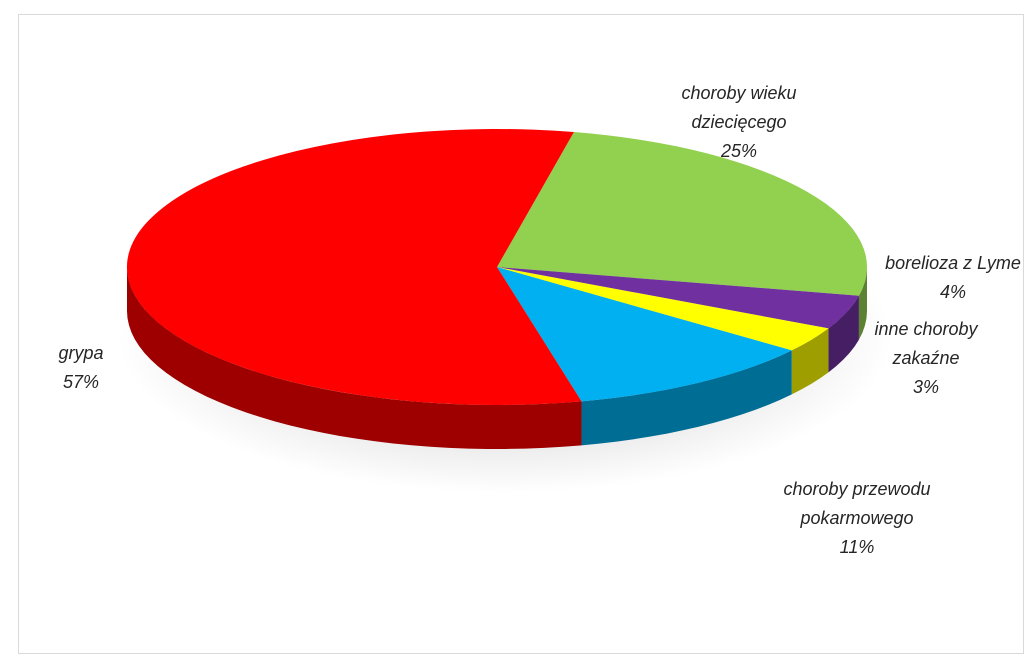  I want to click on slice-name-label: choroby przewodu, so click(856, 489).